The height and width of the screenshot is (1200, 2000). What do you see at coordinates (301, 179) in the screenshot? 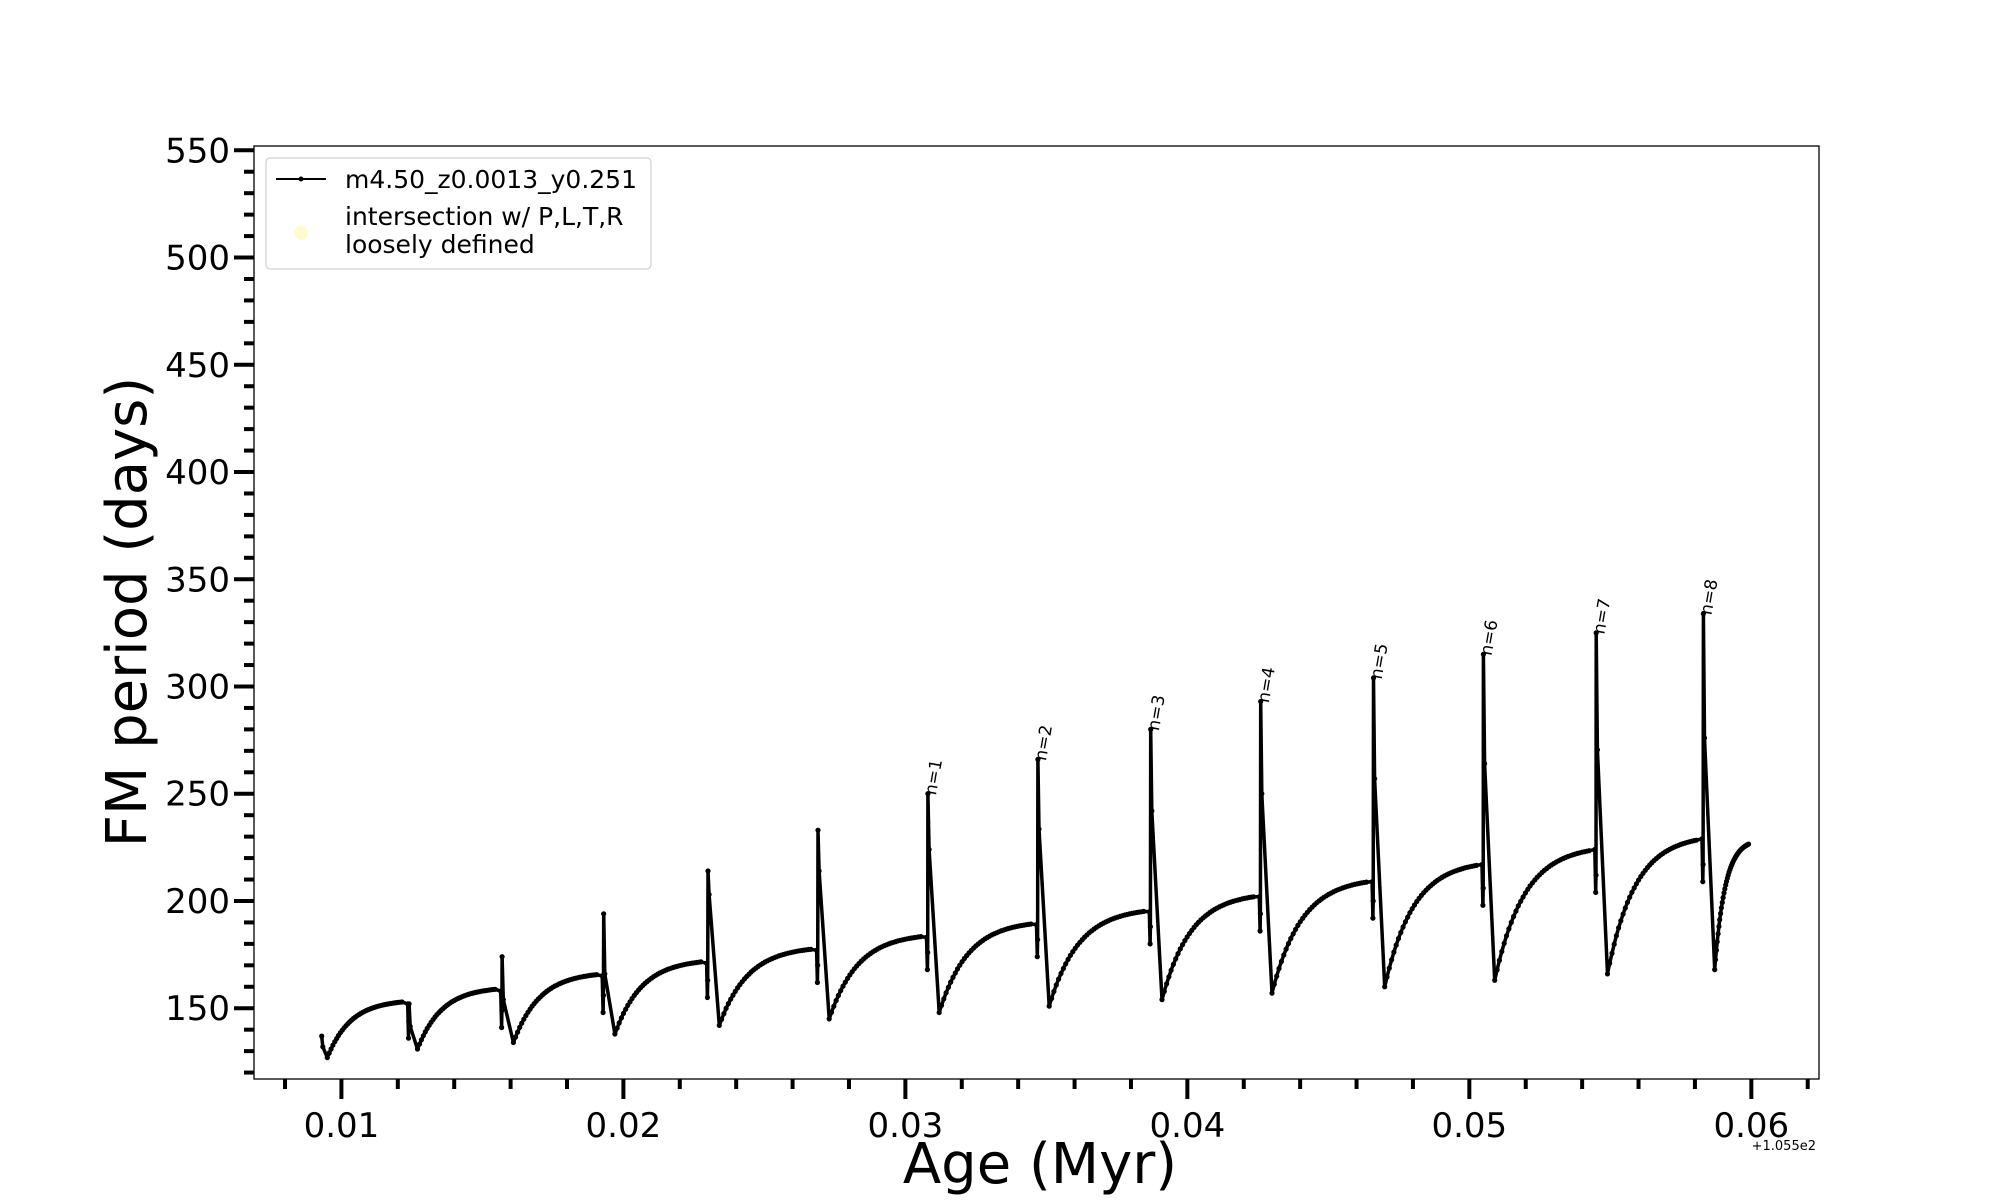
I see `legend-dot-marker` at bounding box center [301, 179].